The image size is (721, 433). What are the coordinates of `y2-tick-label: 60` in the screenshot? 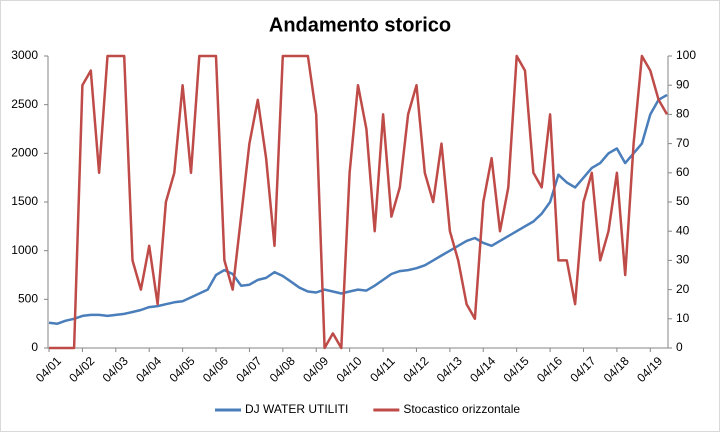 It's located at (683, 172).